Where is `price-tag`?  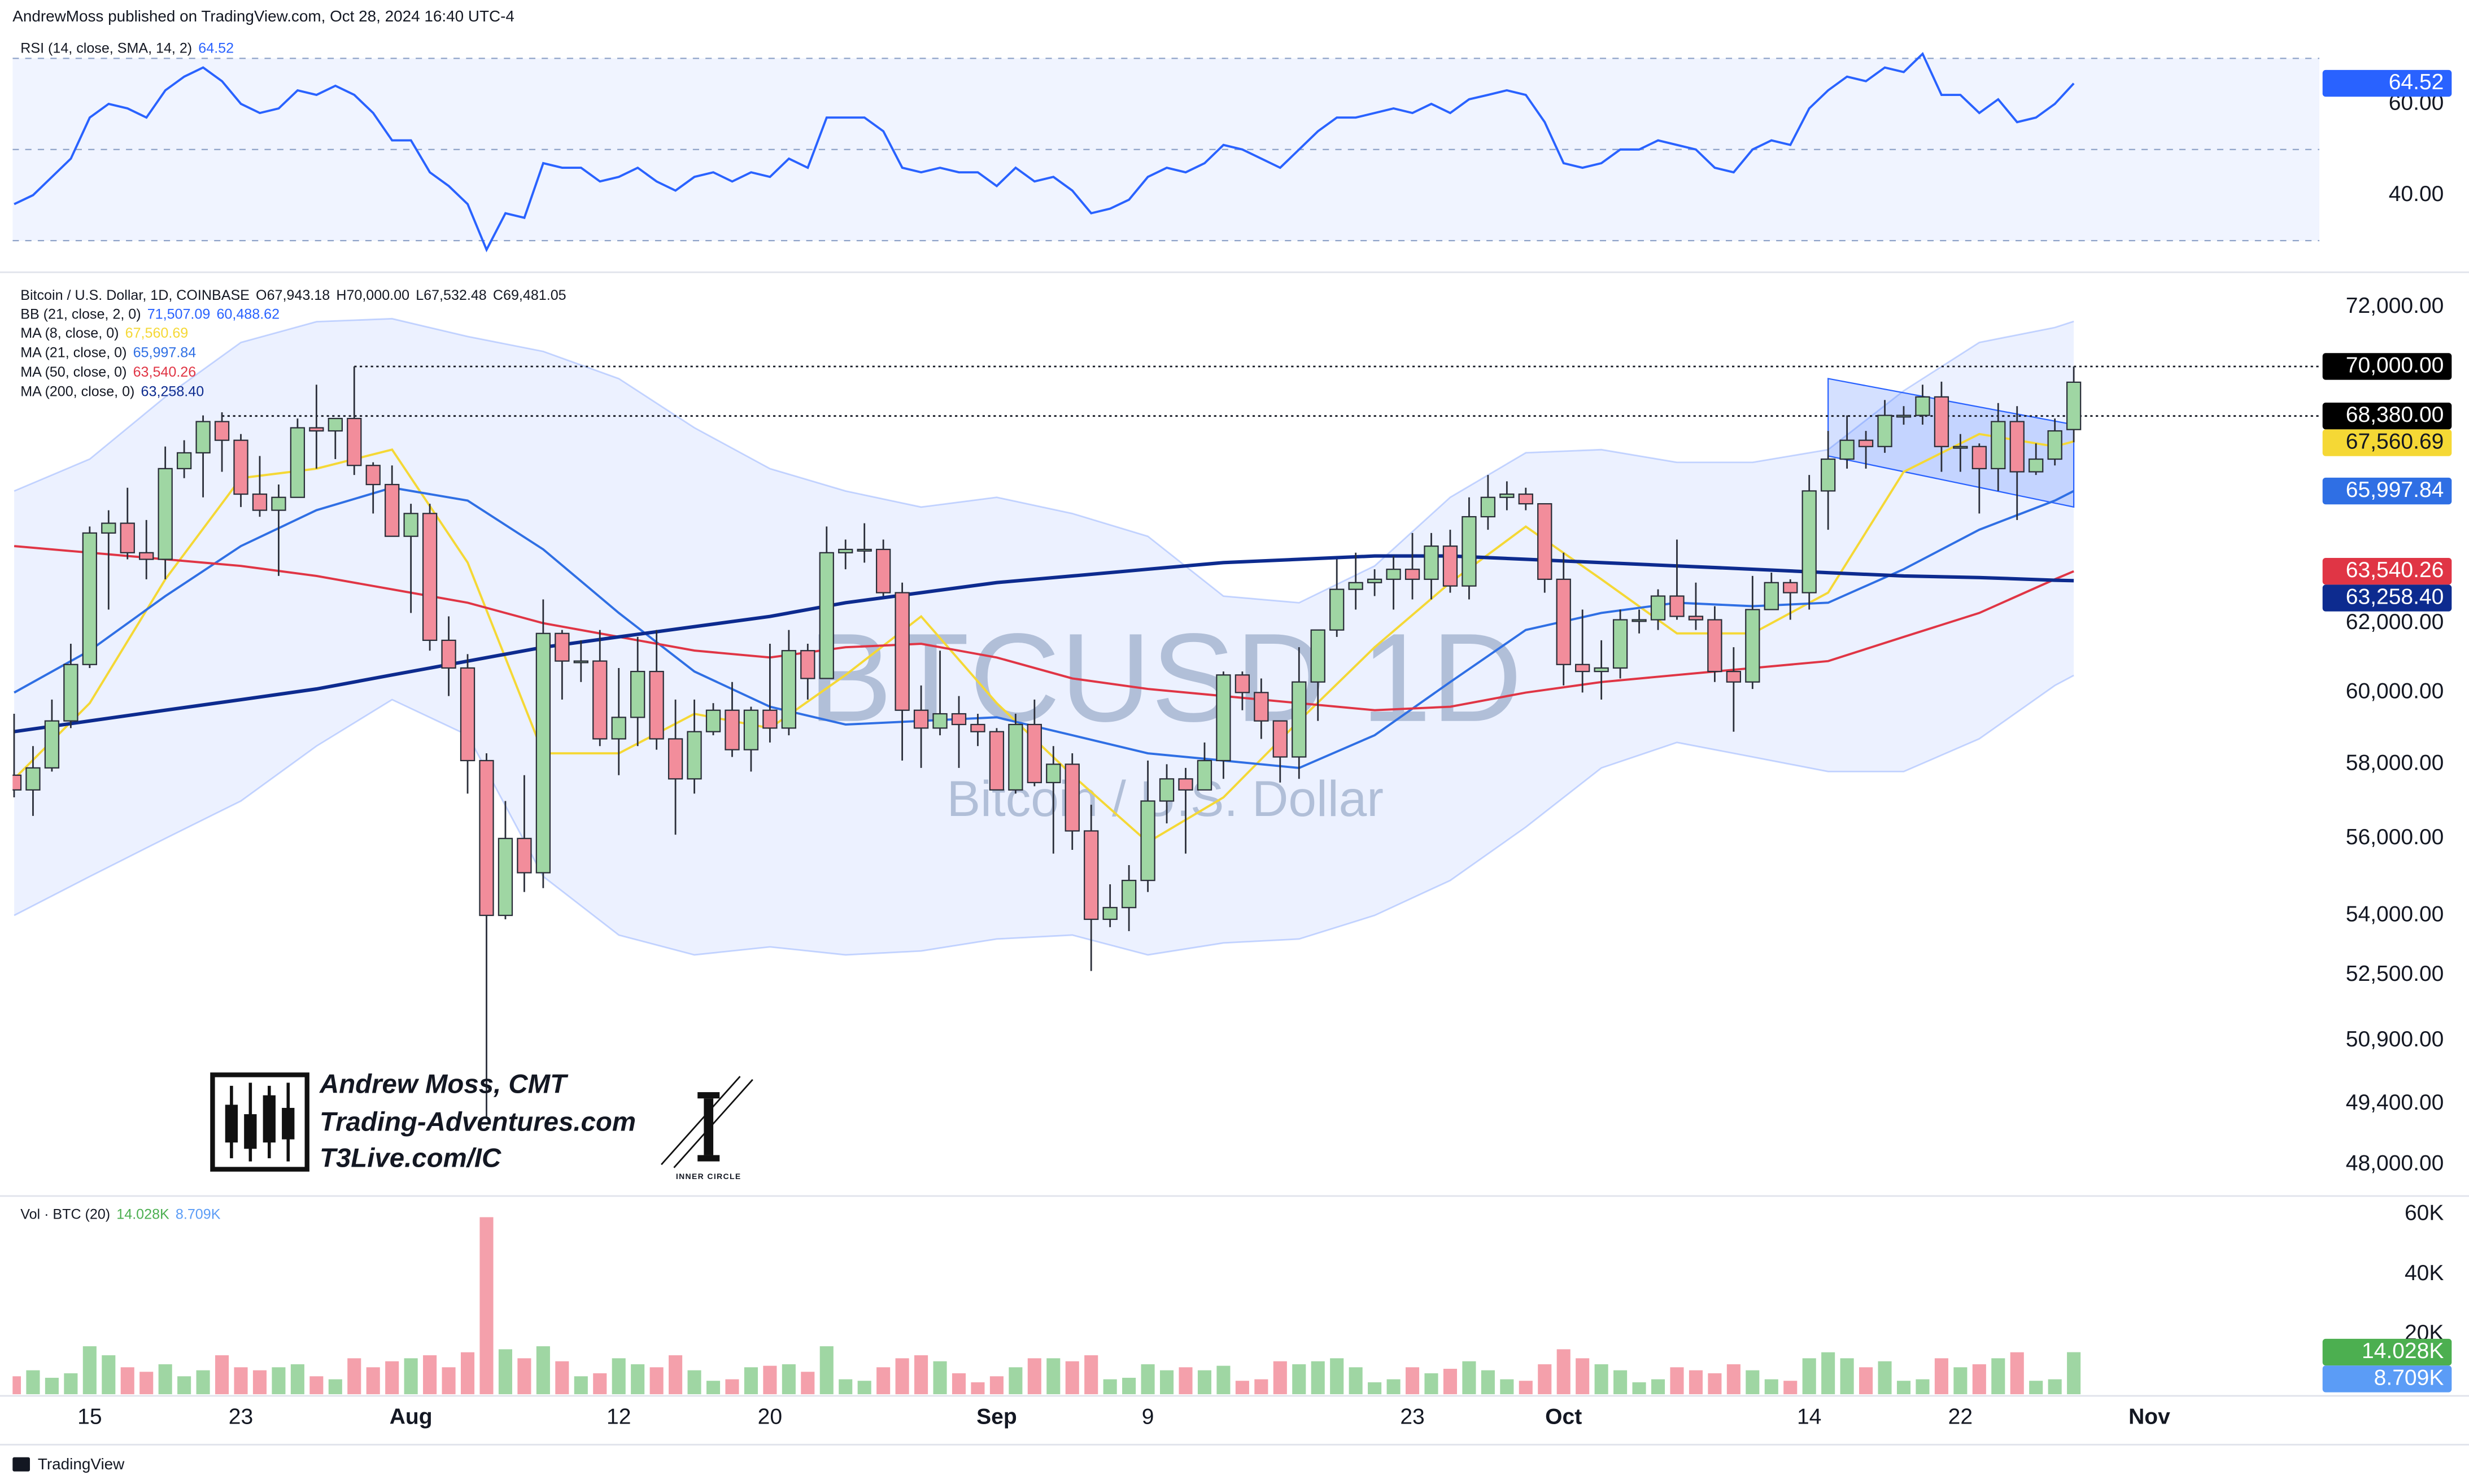 price-tag is located at coordinates (2387, 1352).